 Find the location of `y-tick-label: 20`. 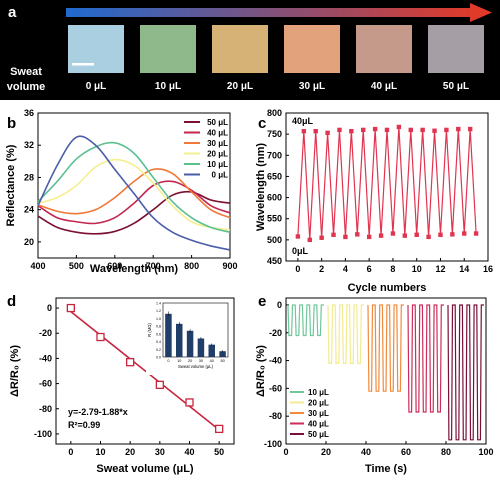

y-tick-label: 20 is located at coordinates (29, 242).